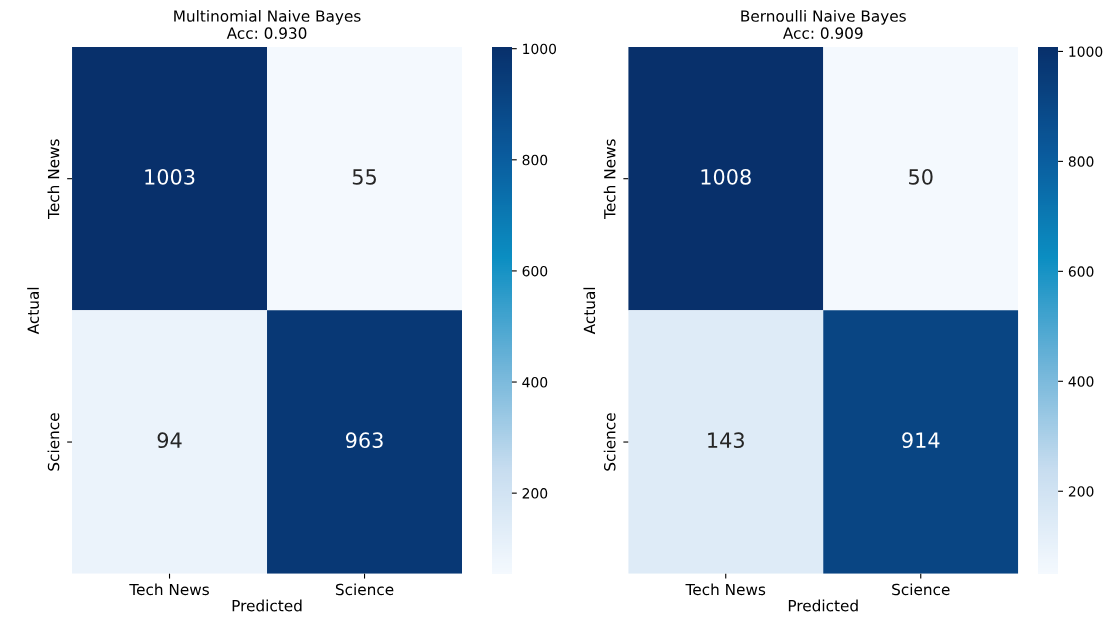 This screenshot has width=1108, height=627. Describe the element at coordinates (921, 176) in the screenshot. I see `data-label: 50` at that location.